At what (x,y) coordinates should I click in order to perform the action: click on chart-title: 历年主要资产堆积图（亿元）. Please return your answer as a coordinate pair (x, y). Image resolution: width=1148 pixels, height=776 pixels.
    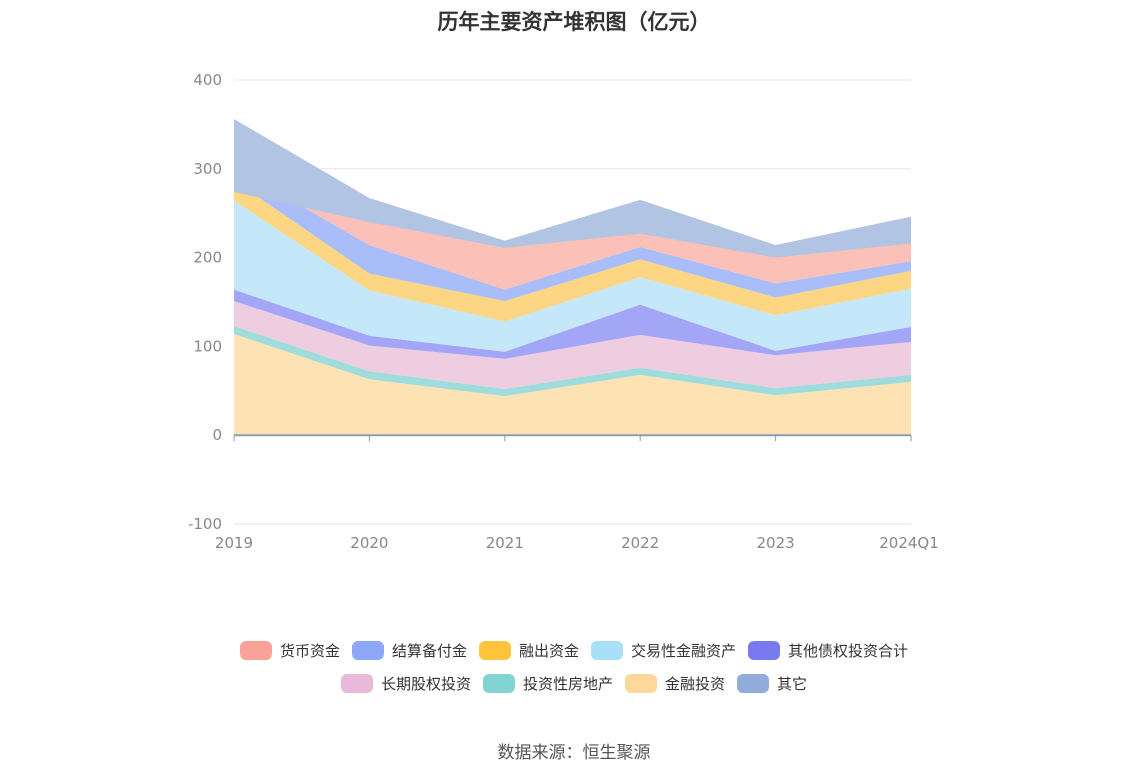
    Looking at the image, I should click on (574, 22).